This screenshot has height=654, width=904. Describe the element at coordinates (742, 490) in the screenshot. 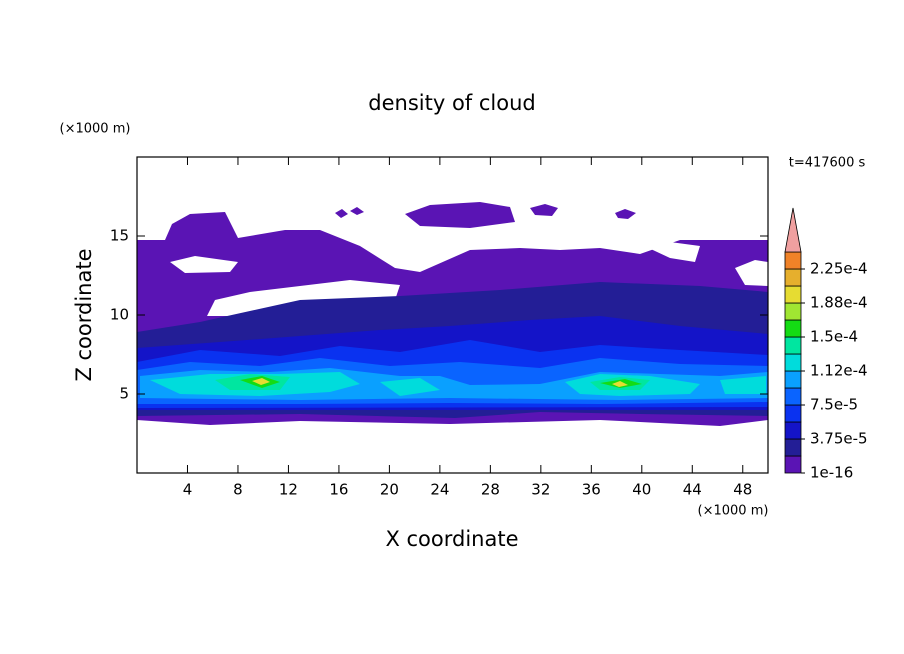

I see `x-tick-label: 48` at that location.